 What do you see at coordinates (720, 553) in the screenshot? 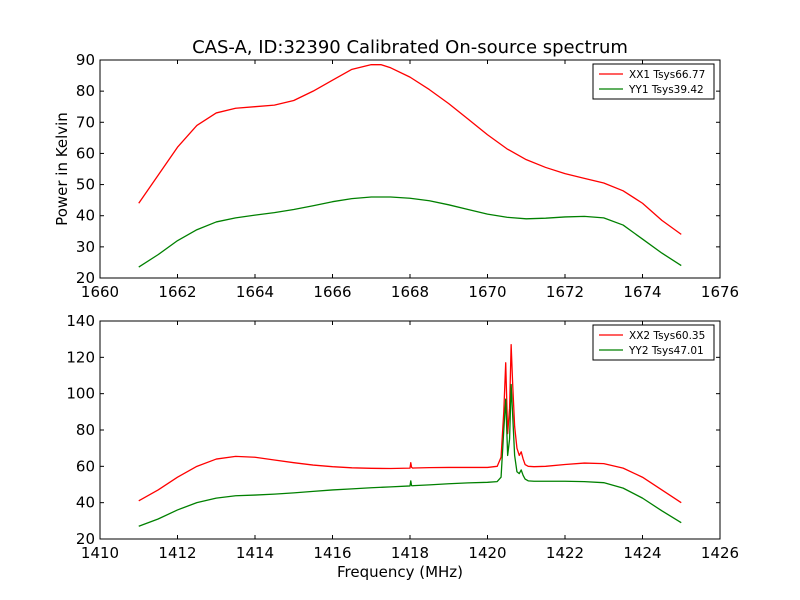
I see `x-tick-label: 1426` at bounding box center [720, 553].